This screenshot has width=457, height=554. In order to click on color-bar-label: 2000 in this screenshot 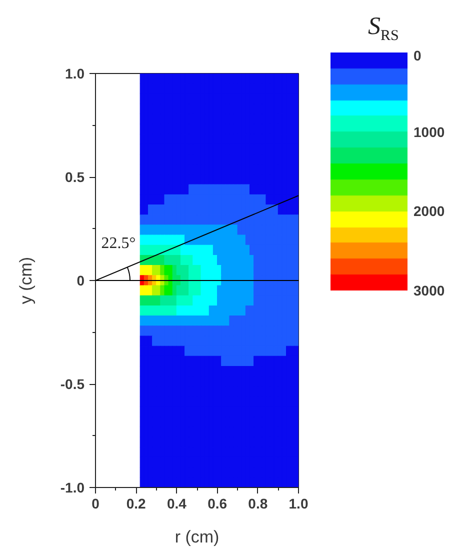, I will do `click(429, 211)`.